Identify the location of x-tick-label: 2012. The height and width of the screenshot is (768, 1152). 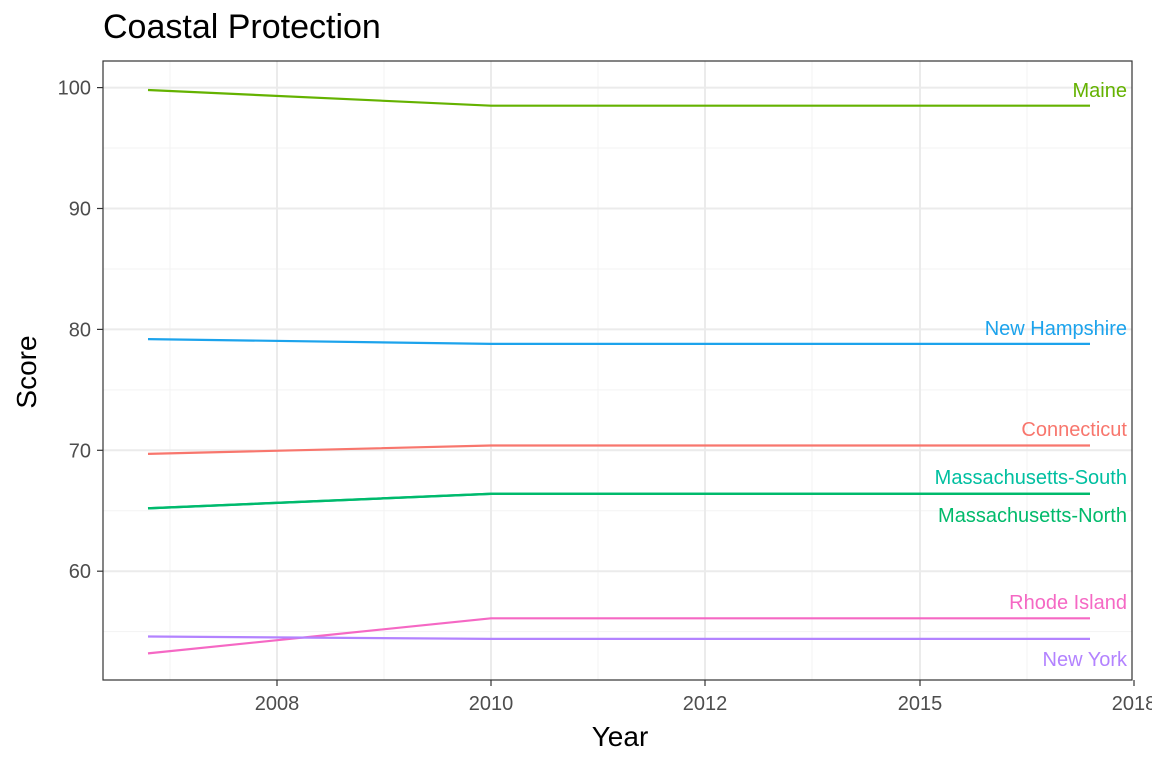
(705, 704).